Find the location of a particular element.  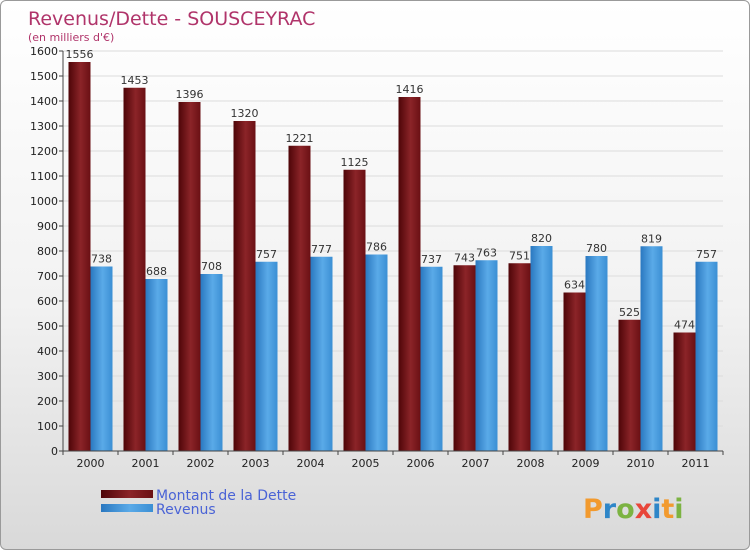

x-tick-label: 2011 is located at coordinates (696, 463).